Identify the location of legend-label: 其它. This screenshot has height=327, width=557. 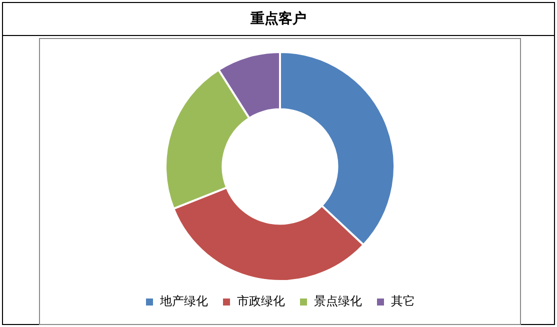
(403, 301).